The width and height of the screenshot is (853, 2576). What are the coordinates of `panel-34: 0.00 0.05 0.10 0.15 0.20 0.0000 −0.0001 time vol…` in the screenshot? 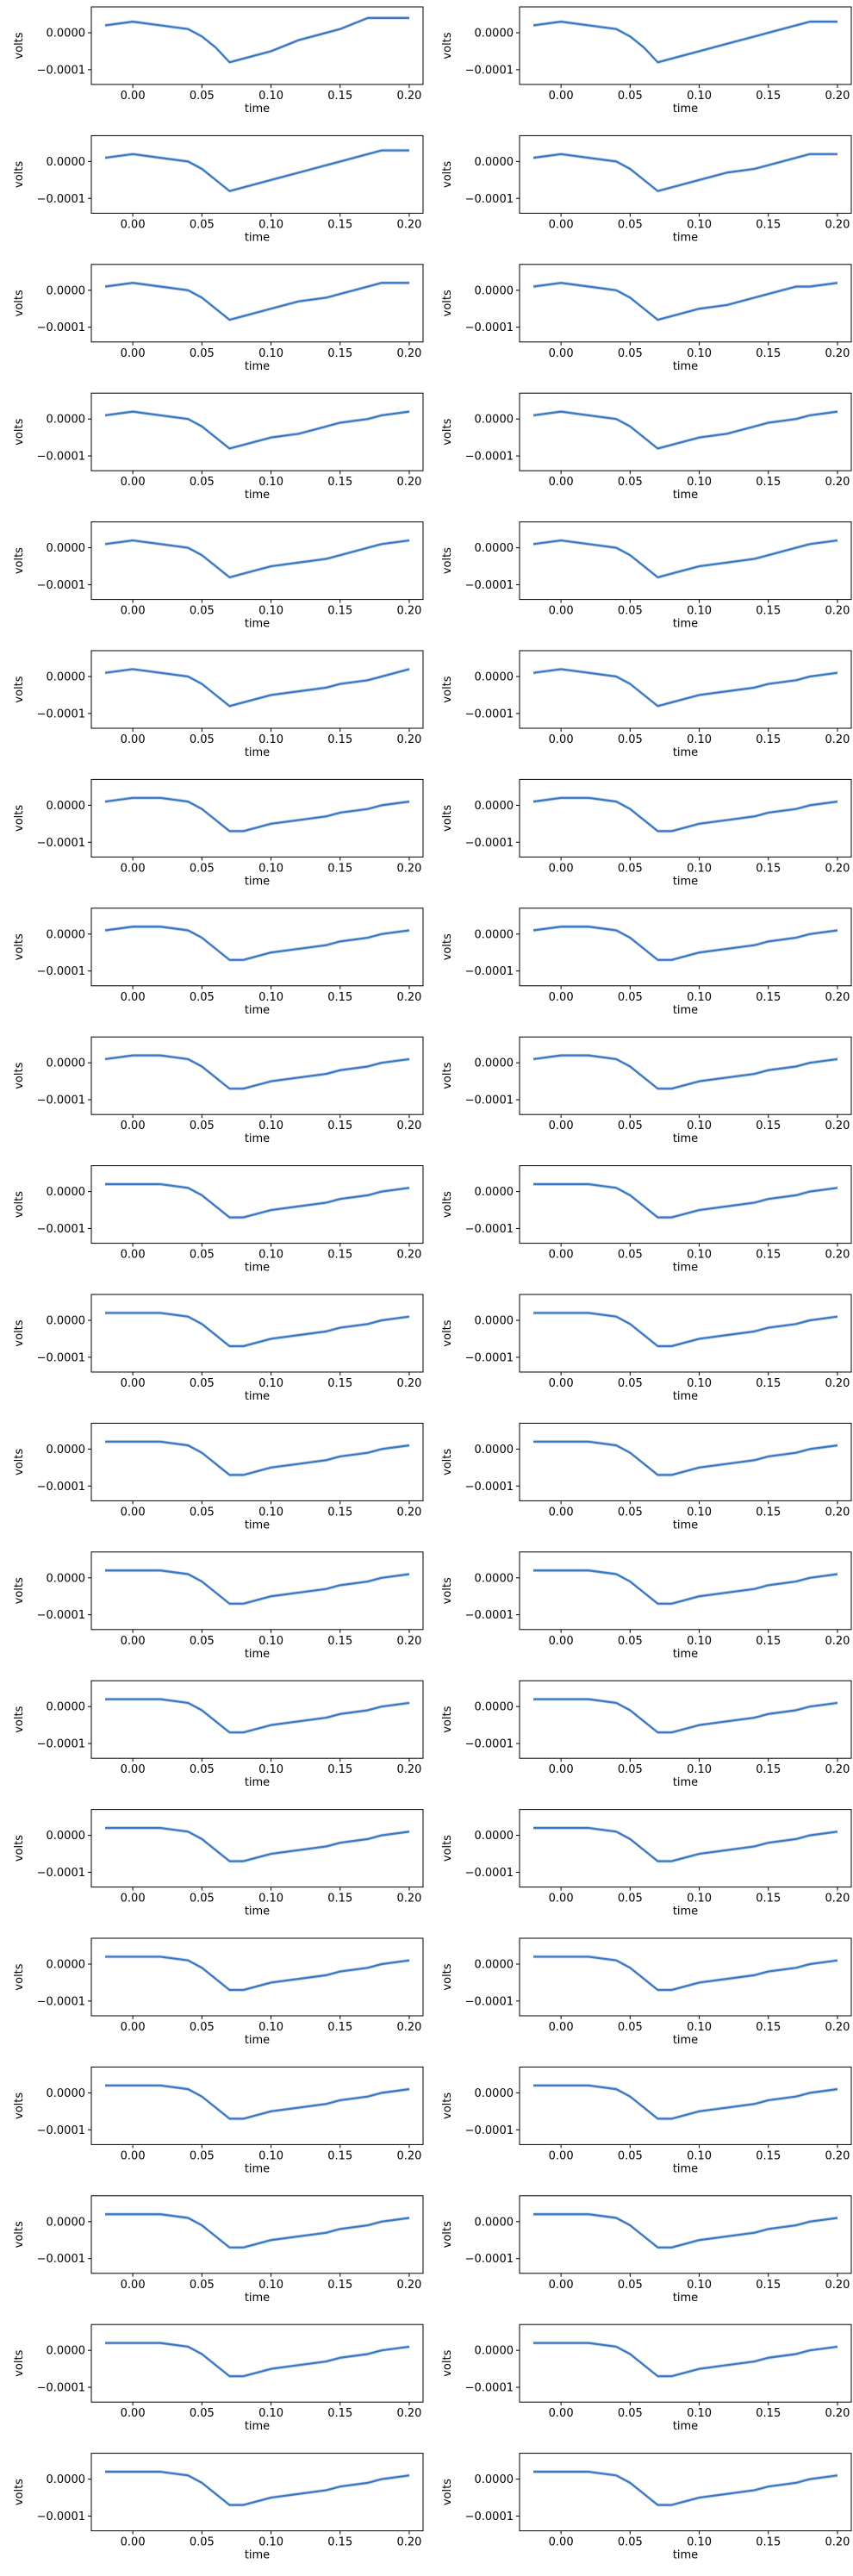 It's located at (646, 2120).